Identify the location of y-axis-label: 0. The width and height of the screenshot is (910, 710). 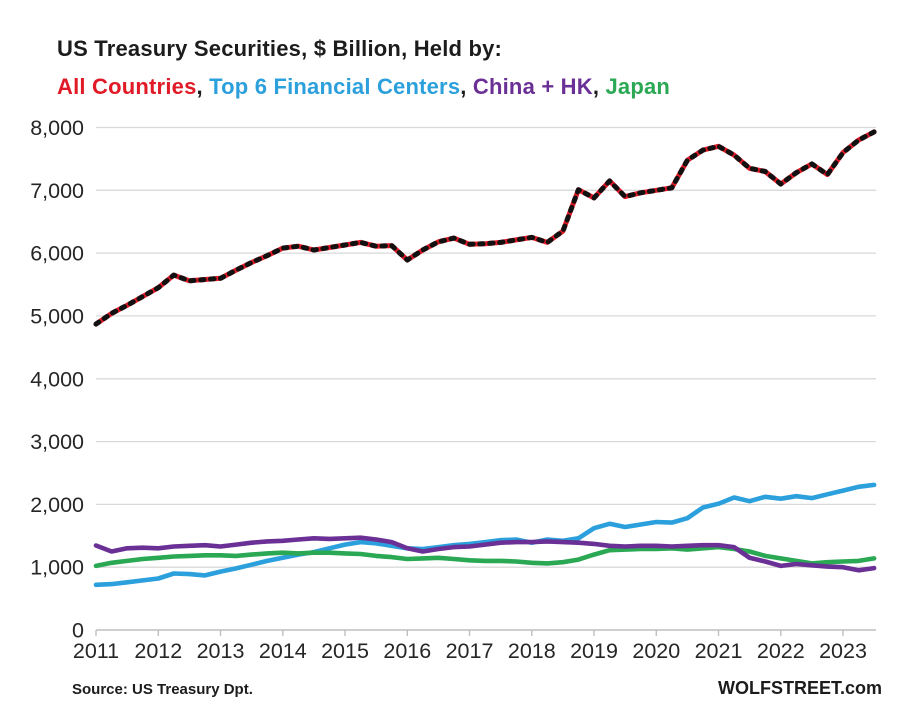
(78, 631).